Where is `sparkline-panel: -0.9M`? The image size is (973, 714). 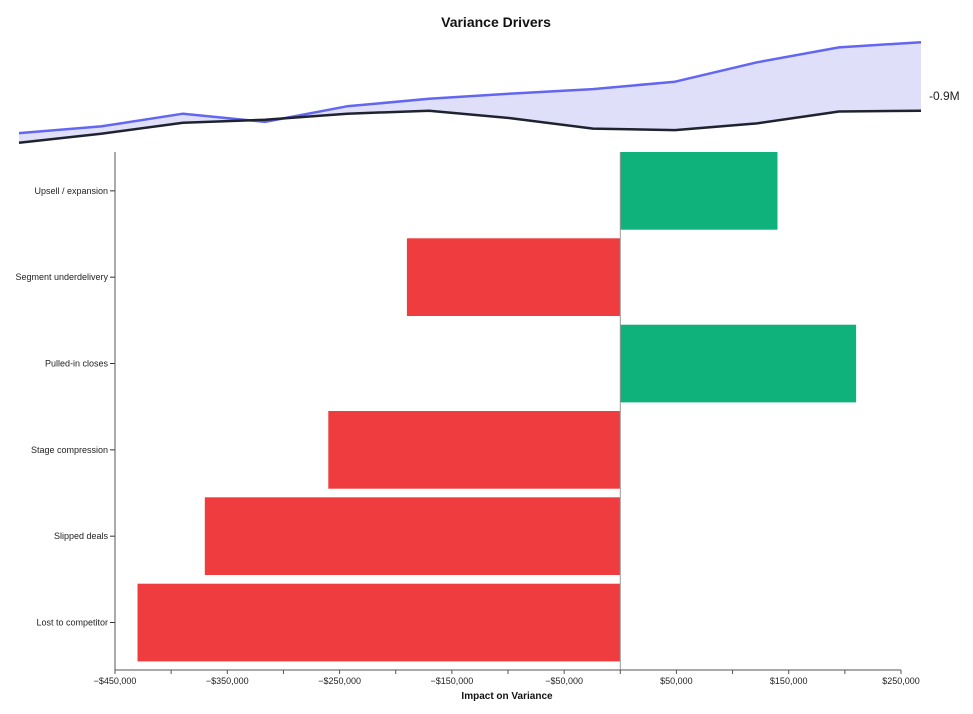 sparkline-panel: -0.9M is located at coordinates (489, 92).